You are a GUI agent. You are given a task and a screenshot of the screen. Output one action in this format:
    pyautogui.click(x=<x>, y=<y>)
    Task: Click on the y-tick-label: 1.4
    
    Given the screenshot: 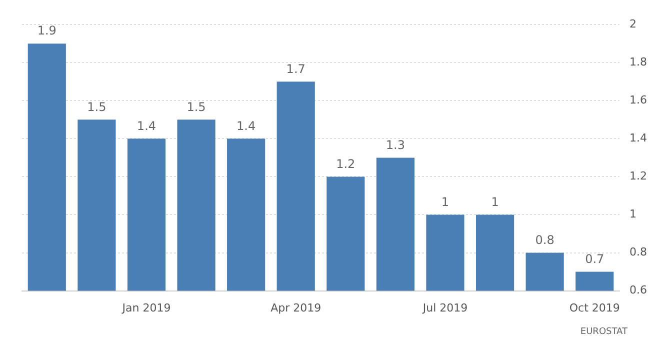 What is the action you would take?
    pyautogui.click(x=639, y=138)
    